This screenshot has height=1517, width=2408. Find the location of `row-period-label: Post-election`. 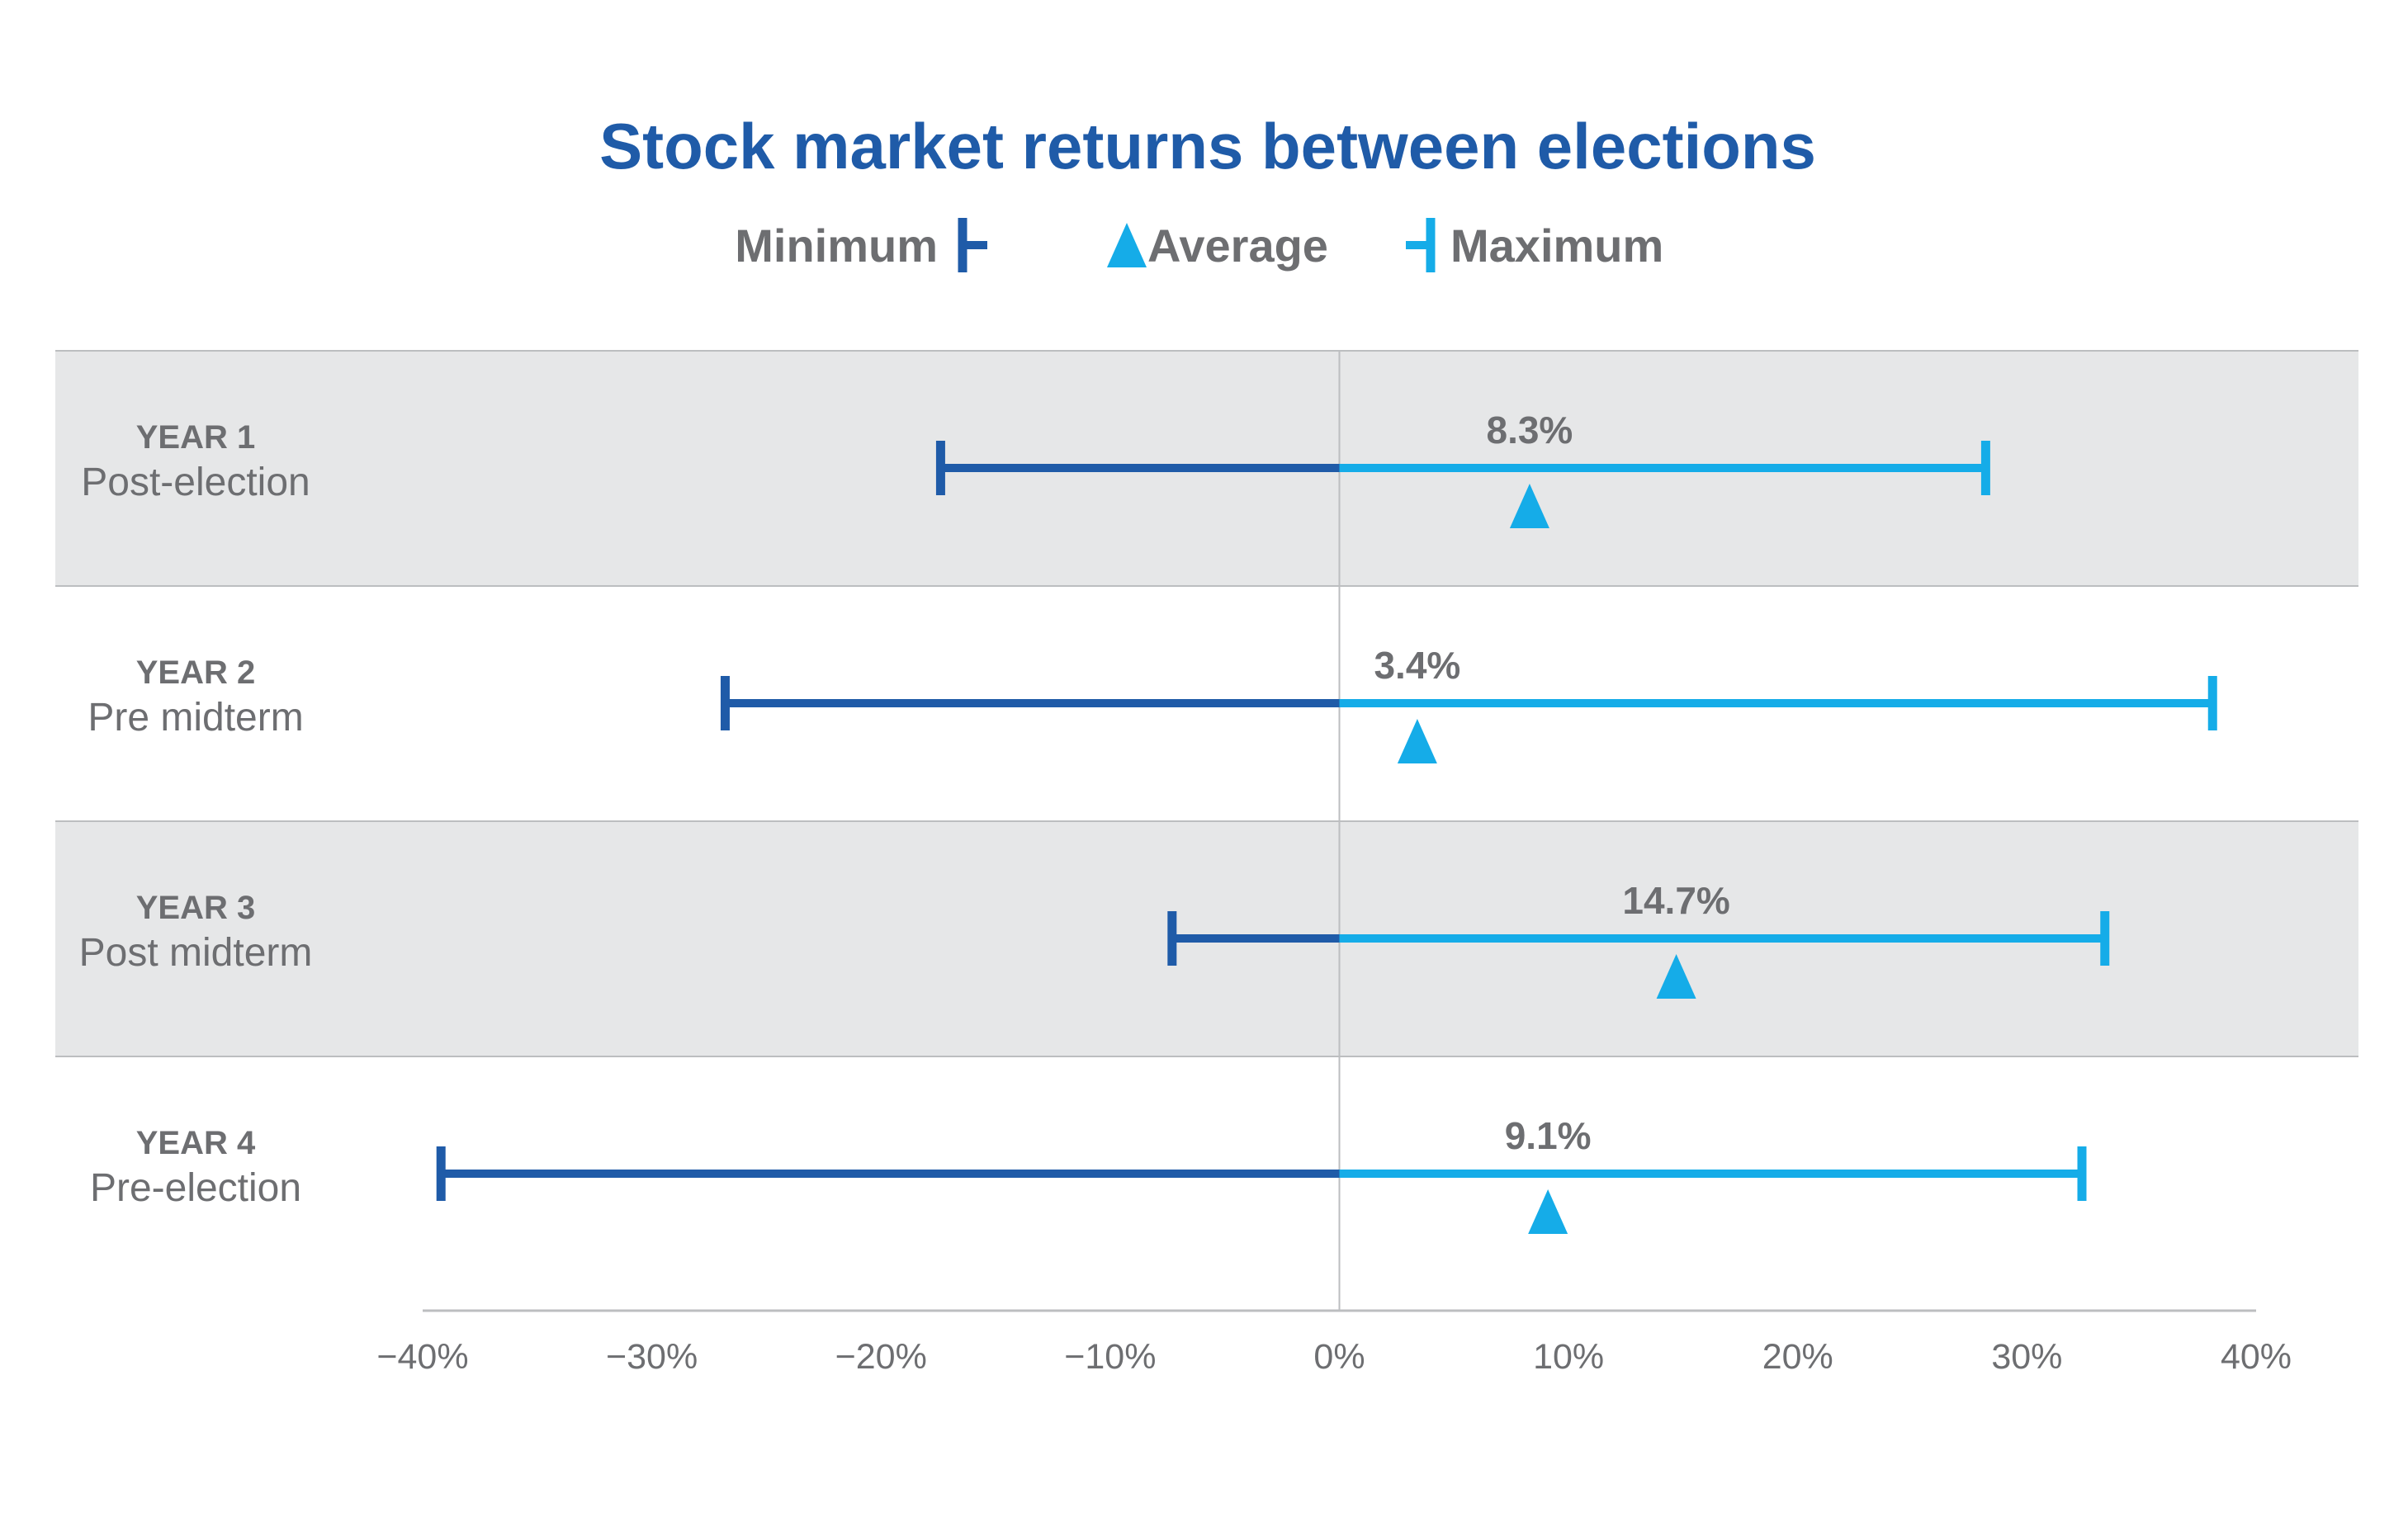

row-period-label: Post-election is located at coordinates (195, 482).